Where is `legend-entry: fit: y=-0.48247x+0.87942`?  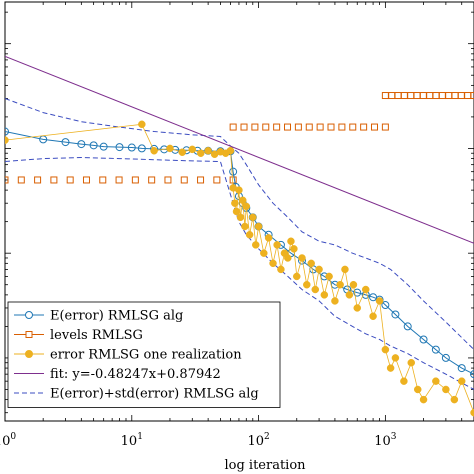
legend-entry: fit: y=-0.48247x+0.87942 is located at coordinates (117, 374).